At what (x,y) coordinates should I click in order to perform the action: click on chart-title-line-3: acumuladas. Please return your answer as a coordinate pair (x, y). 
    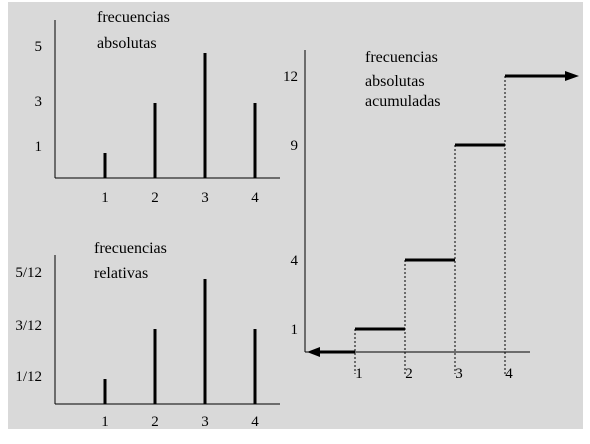
    Looking at the image, I should click on (403, 101).